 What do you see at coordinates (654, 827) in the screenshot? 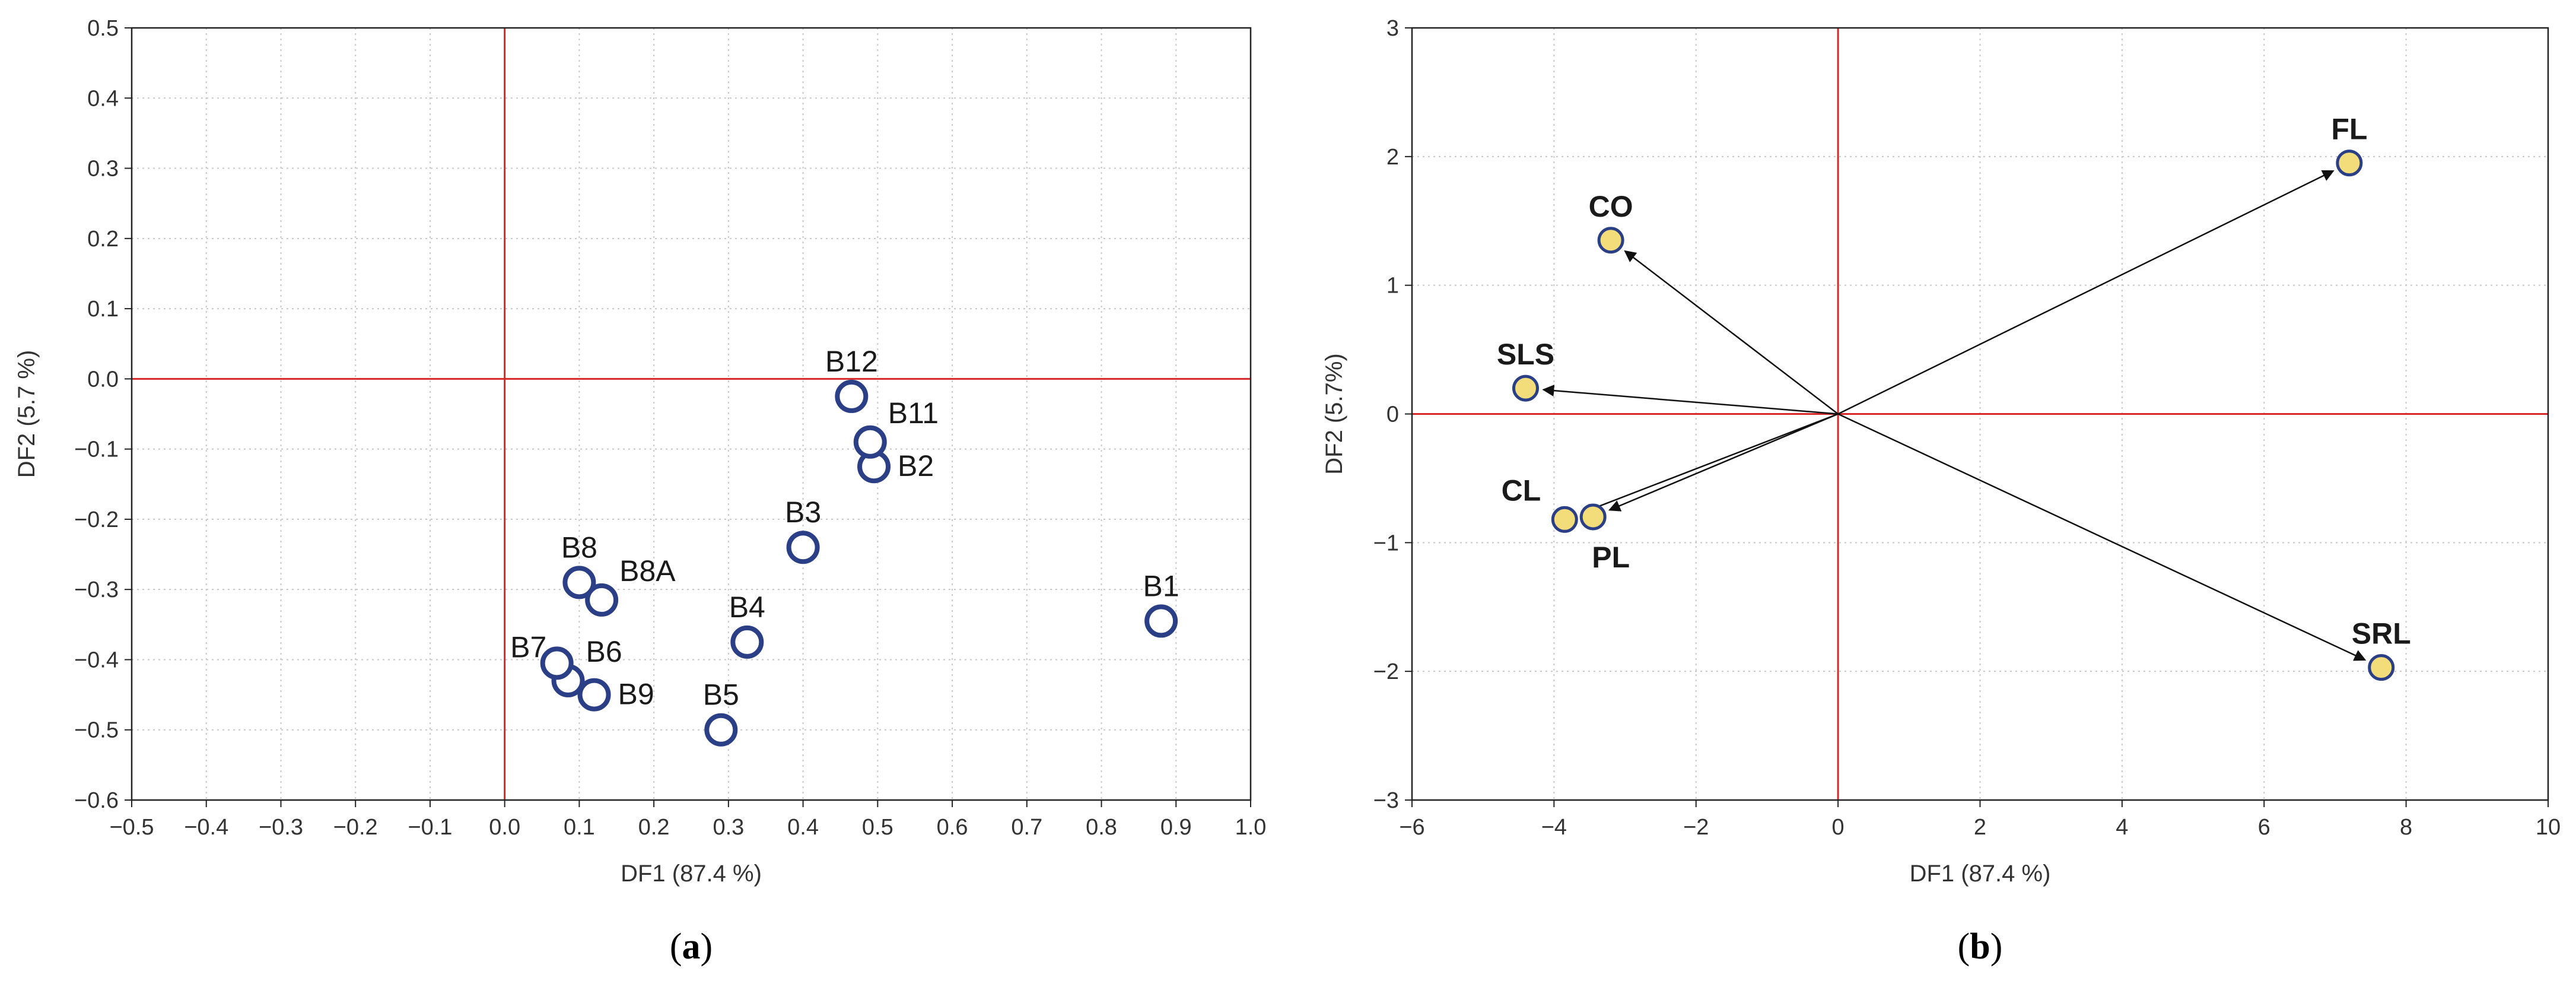
I see `chart-a-x-tick-label: 0.2` at bounding box center [654, 827].